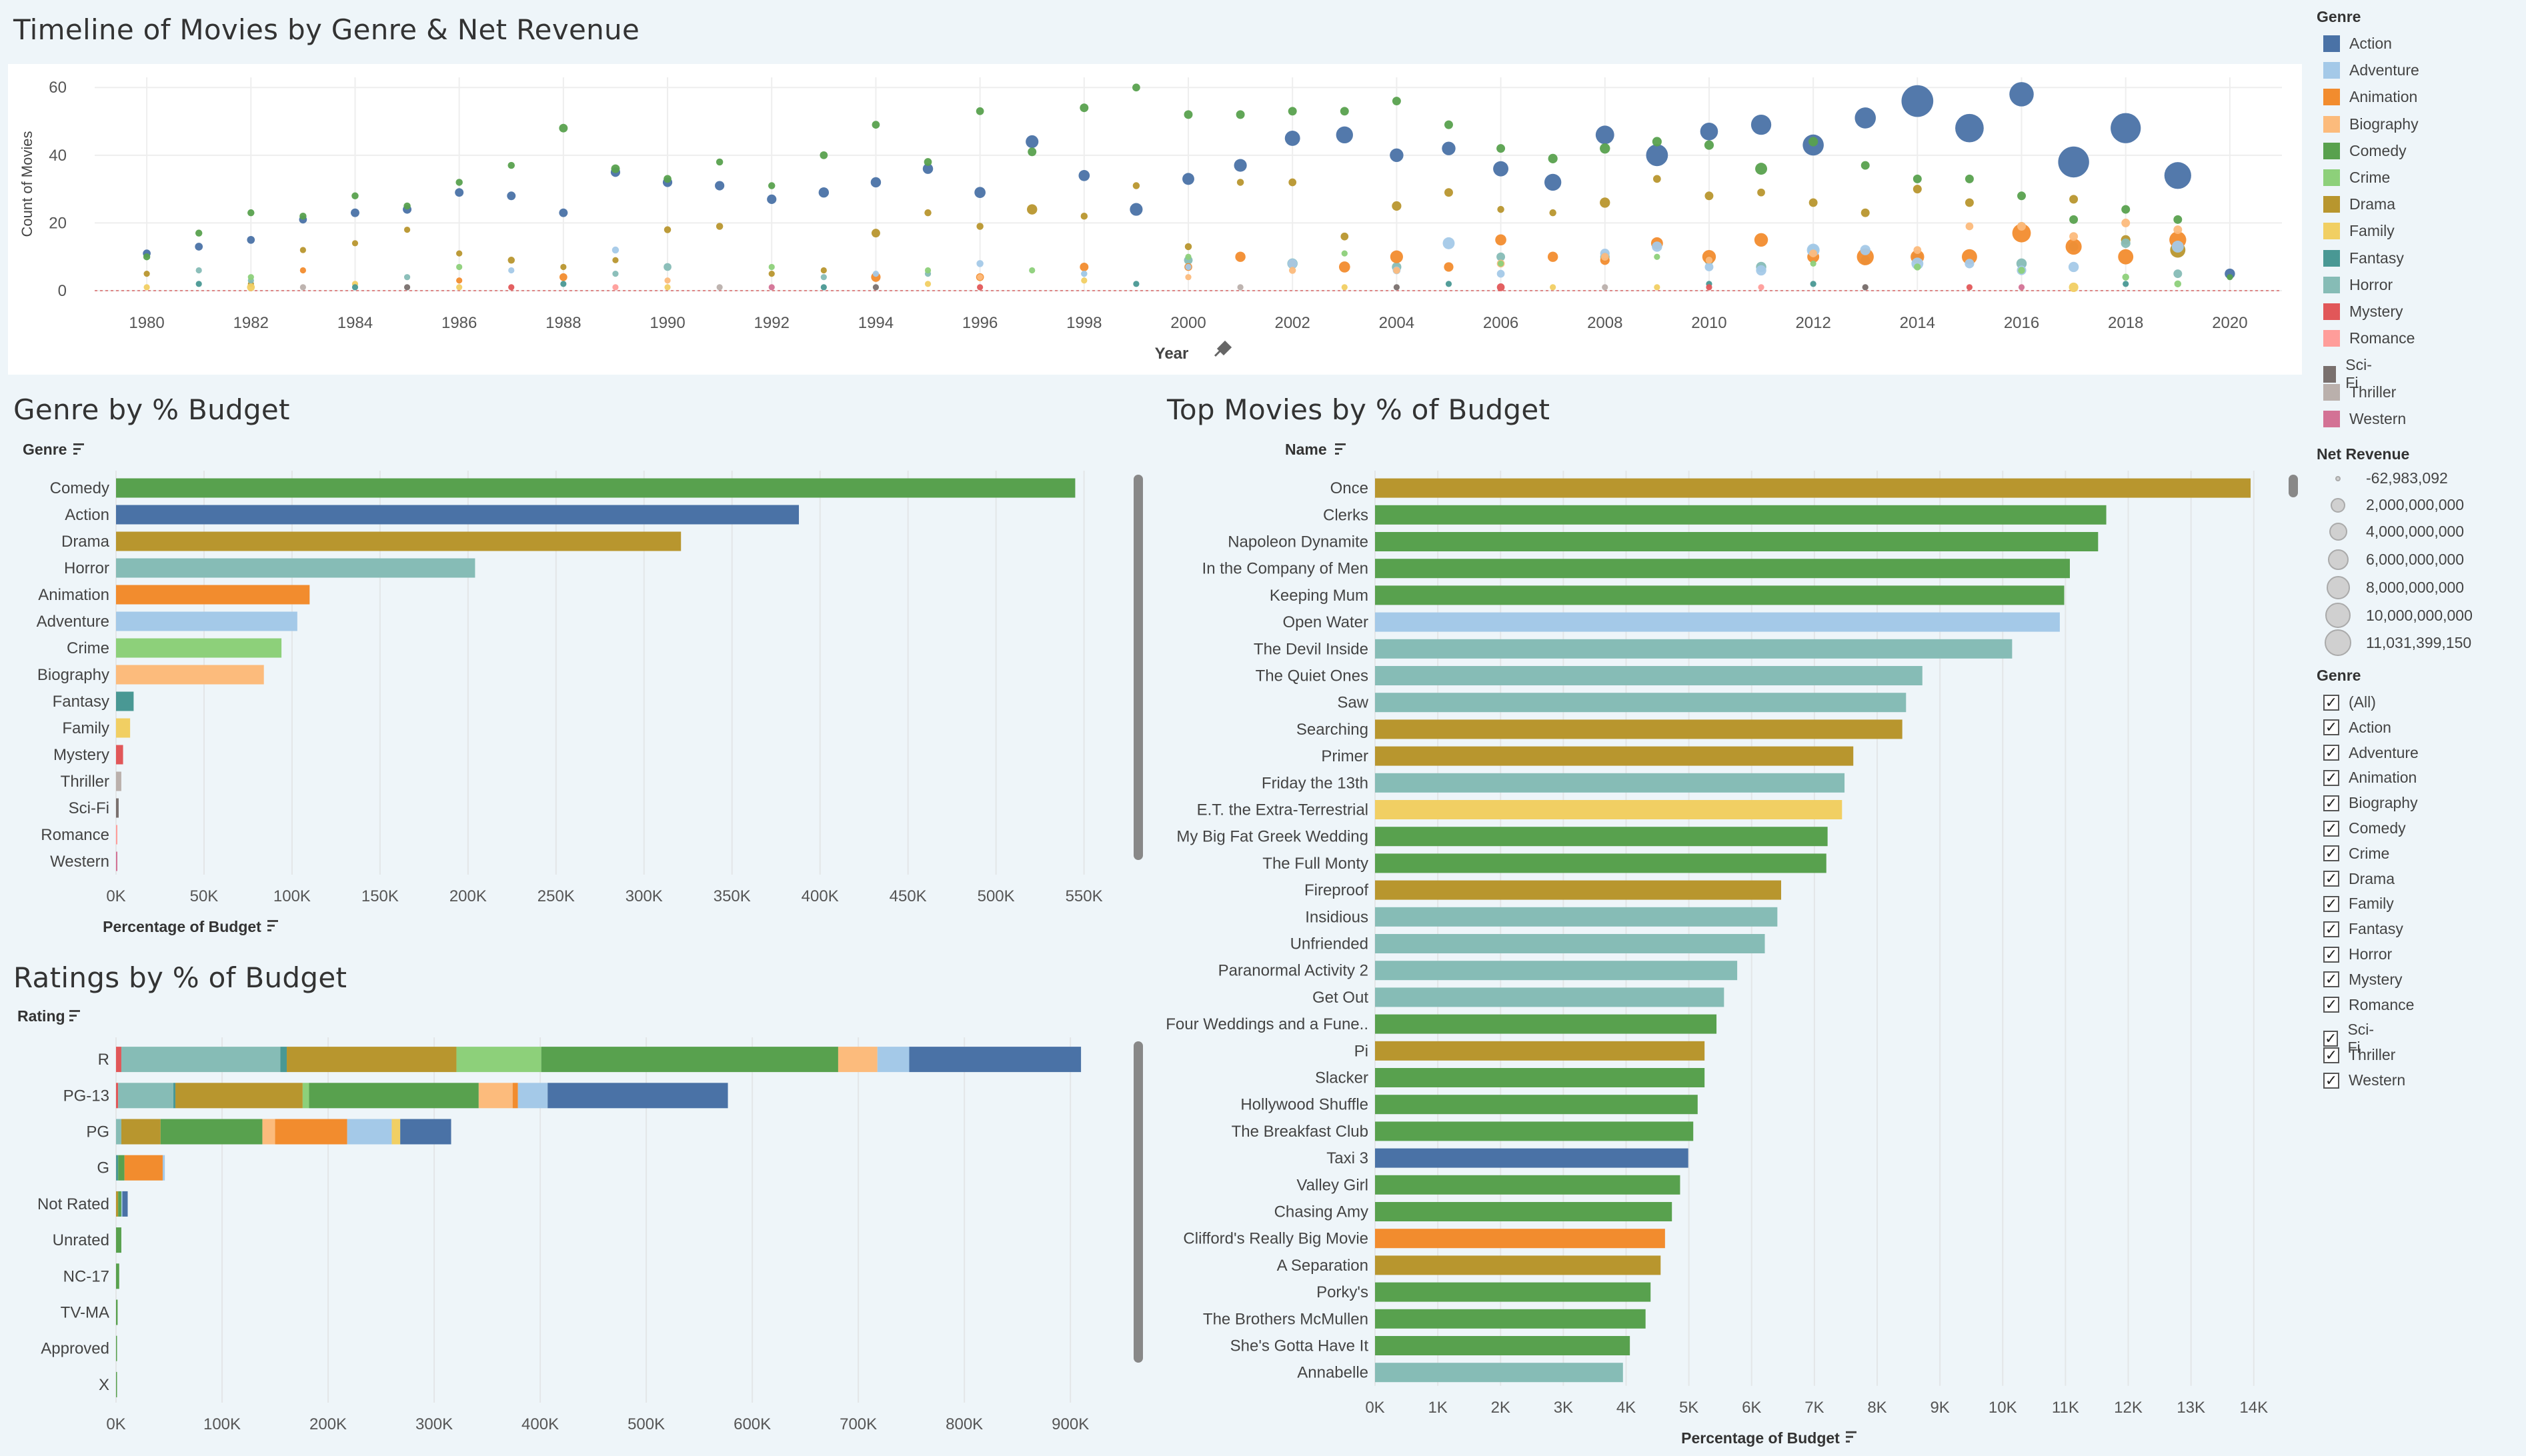 The height and width of the screenshot is (1456, 2526). What do you see at coordinates (2357, 44) in the screenshot?
I see `genre-legend-item: Action` at bounding box center [2357, 44].